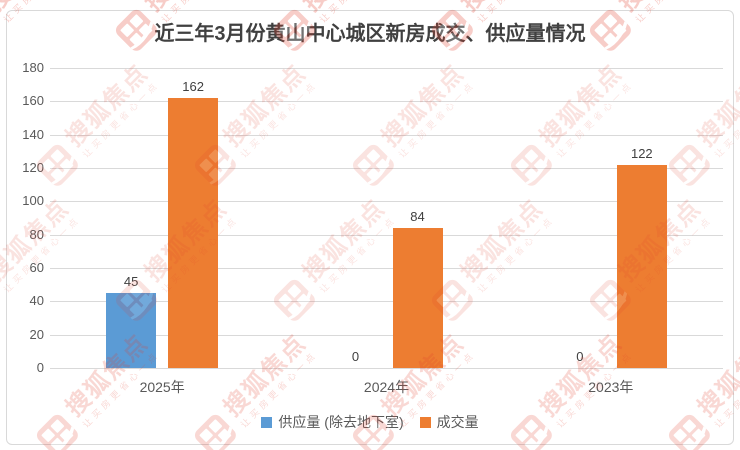  What do you see at coordinates (36, 334) in the screenshot?
I see `y-axis-tick-label: 20` at bounding box center [36, 334].